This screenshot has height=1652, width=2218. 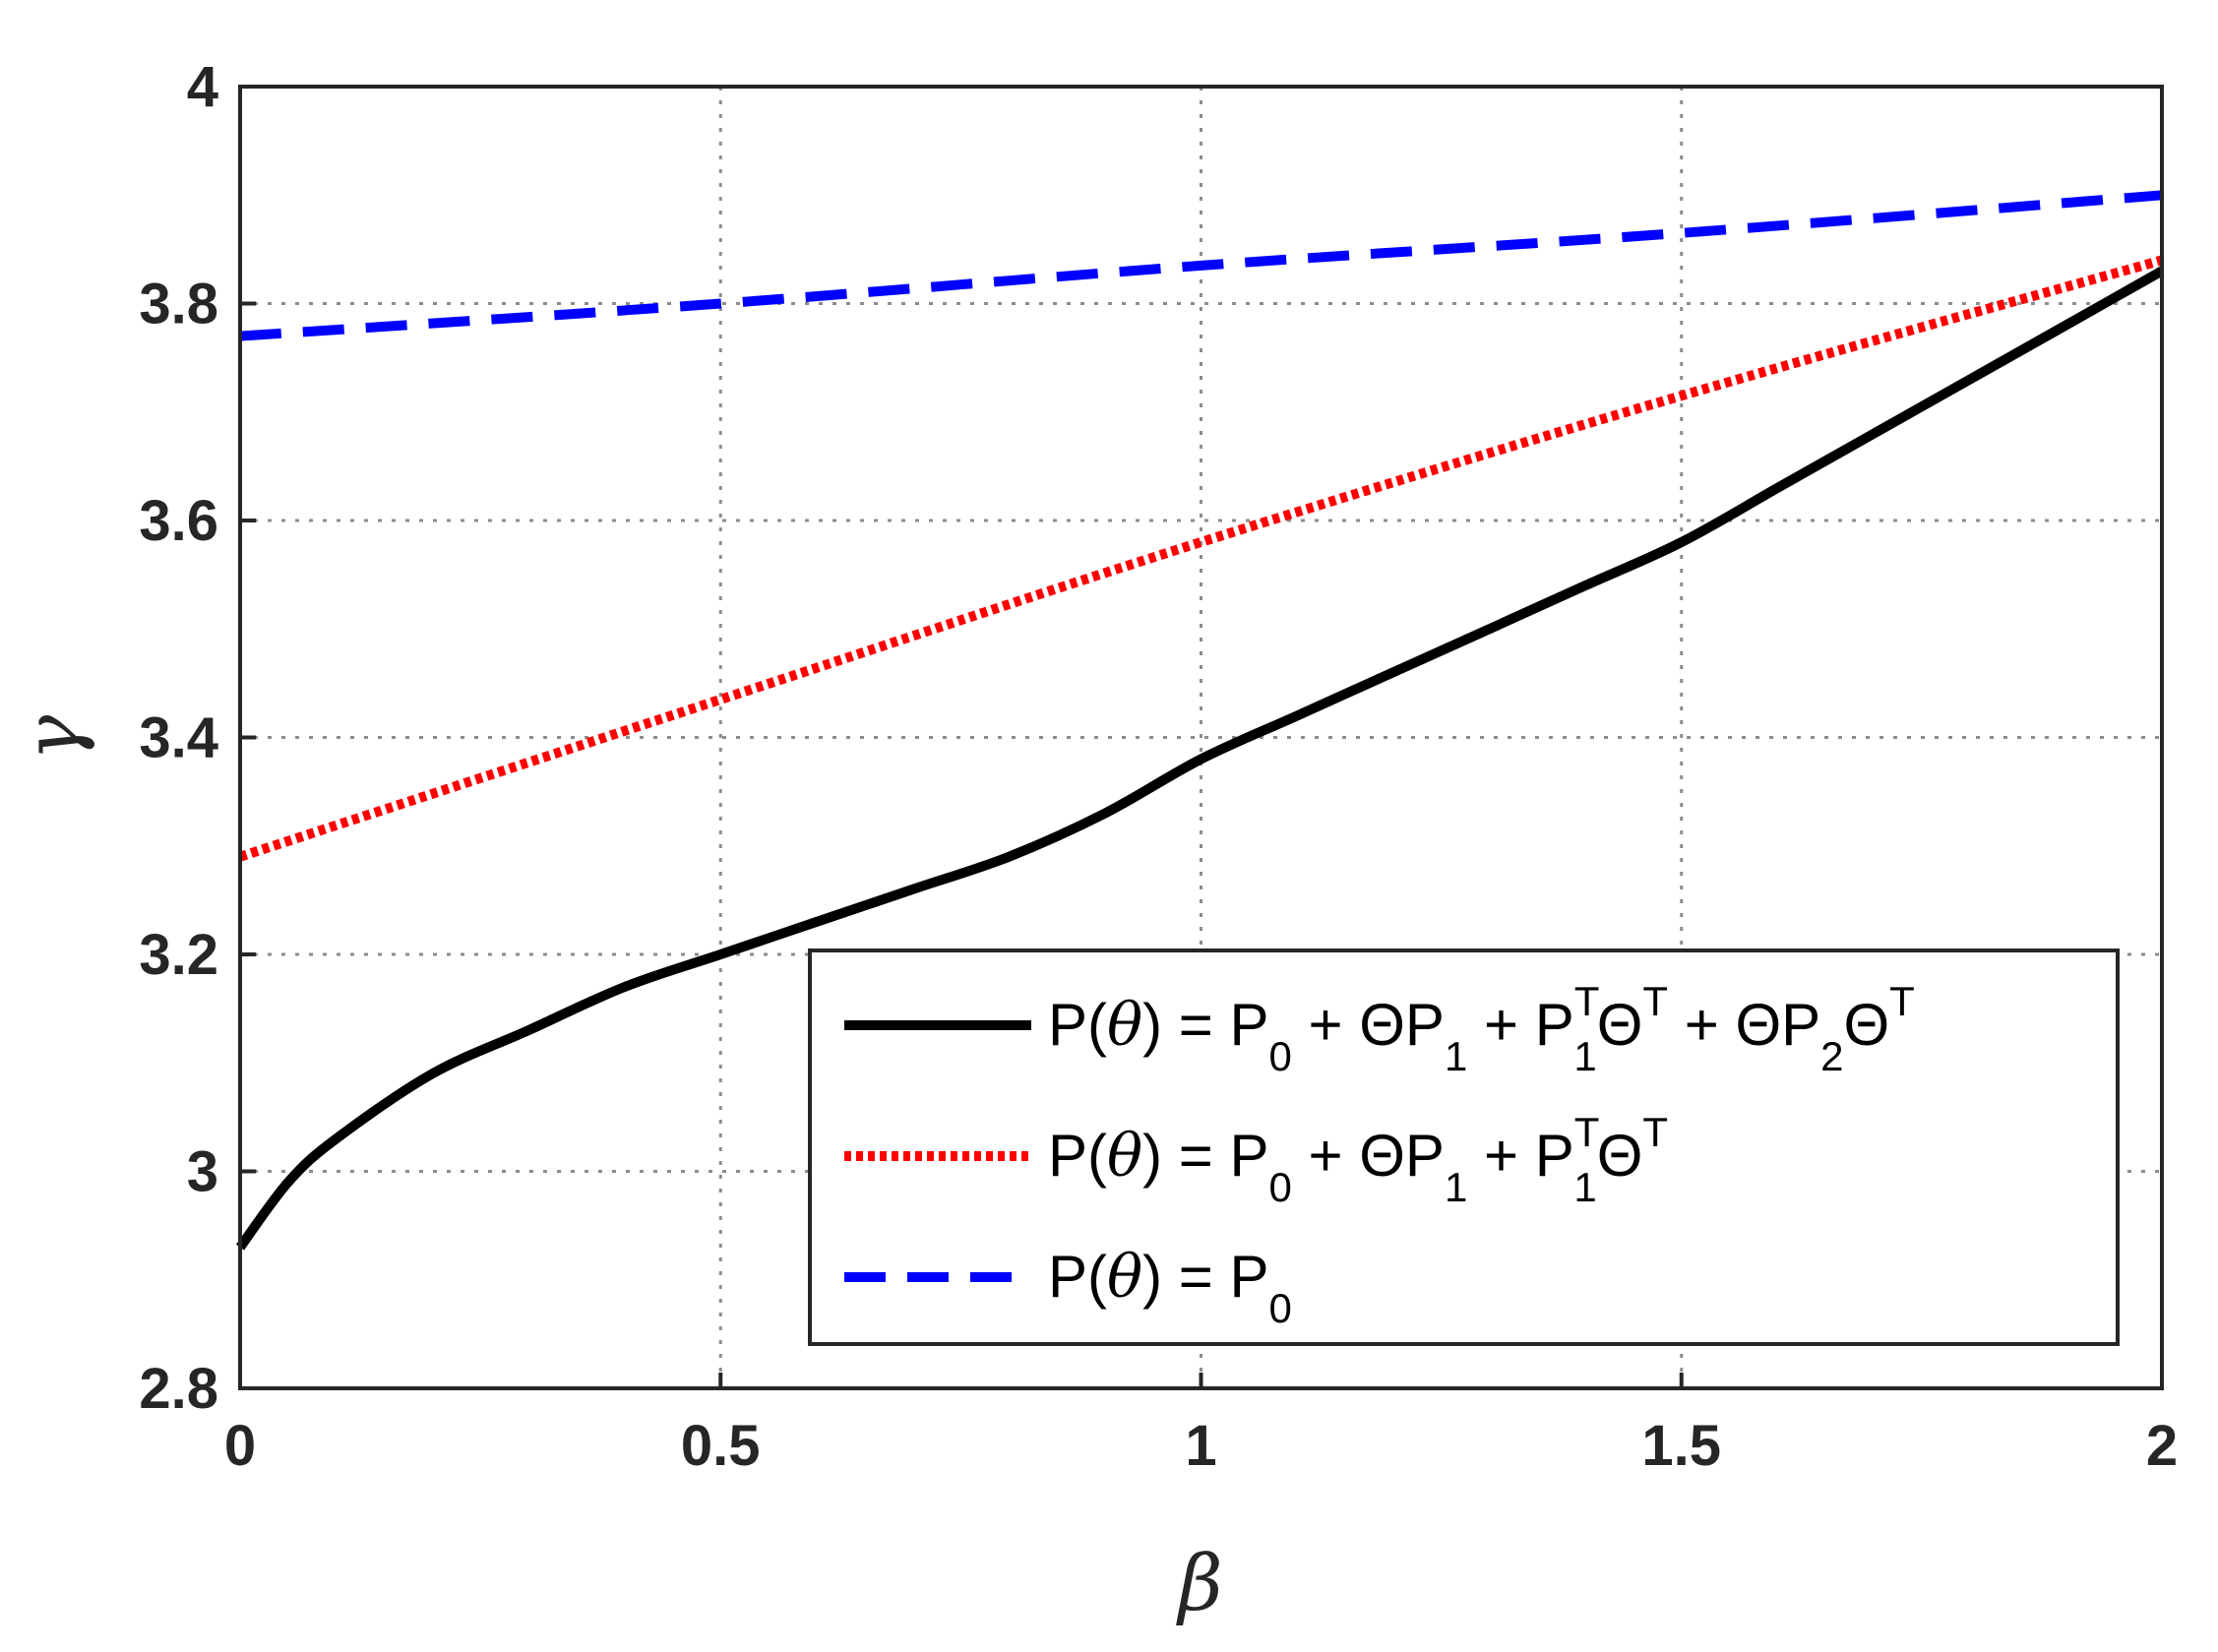 What do you see at coordinates (53, 737) in the screenshot?
I see `y-axis-label: γ` at bounding box center [53, 737].